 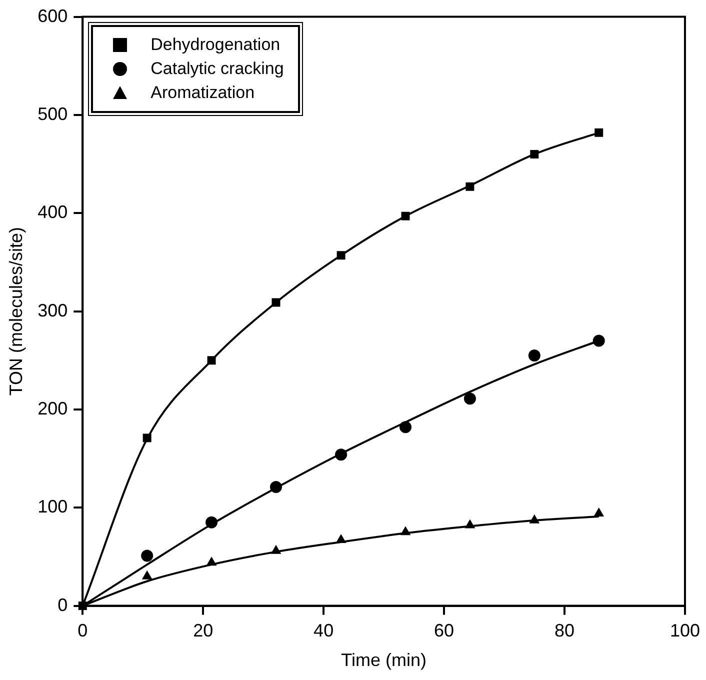 What do you see at coordinates (203, 630) in the screenshot?
I see `x-tick-label: 20` at bounding box center [203, 630].